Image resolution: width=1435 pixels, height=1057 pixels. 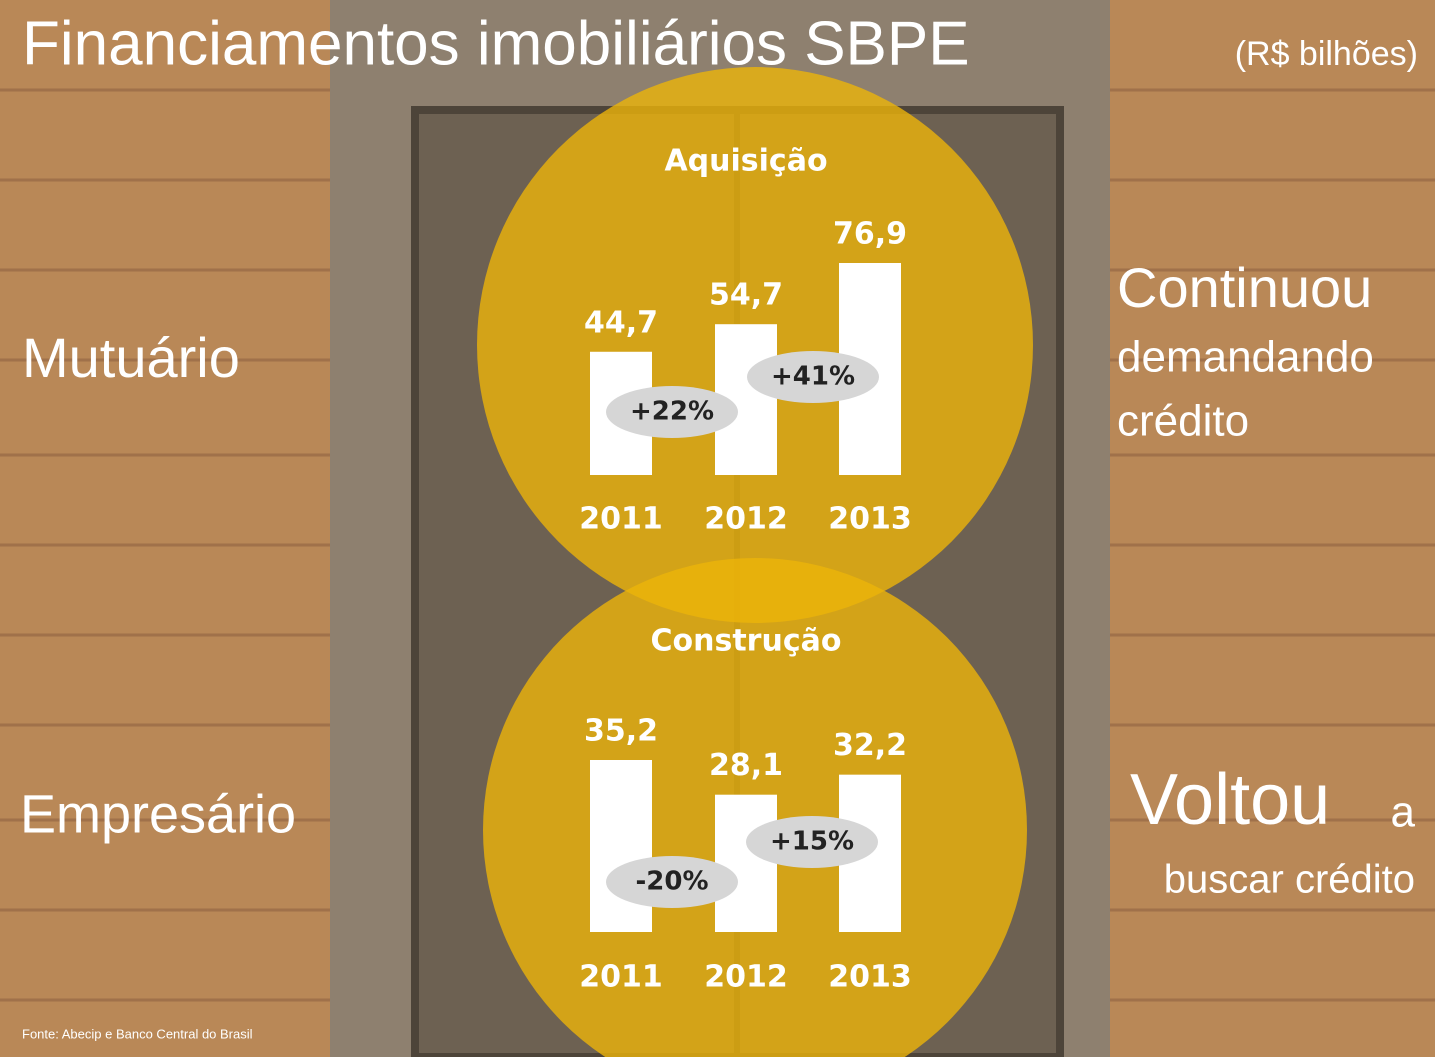 I want to click on side-label: Mutuário, so click(x=131, y=357).